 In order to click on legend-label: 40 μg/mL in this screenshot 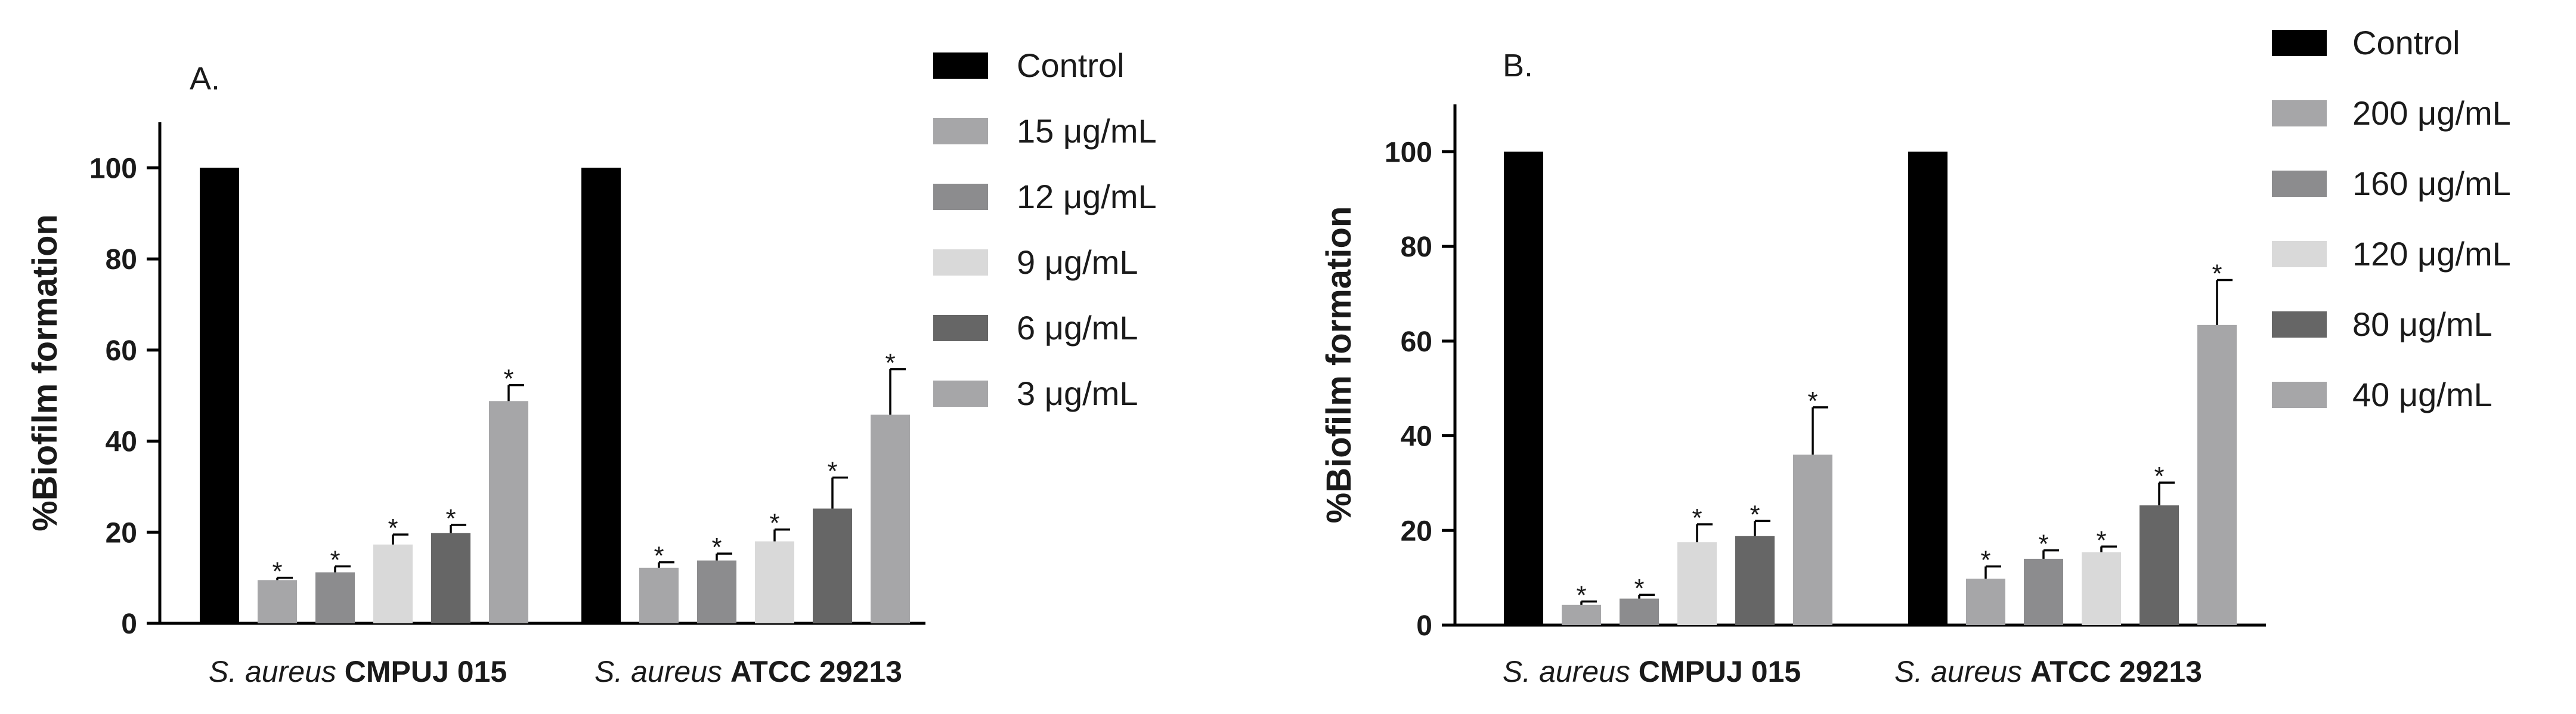, I will do `click(2422, 394)`.